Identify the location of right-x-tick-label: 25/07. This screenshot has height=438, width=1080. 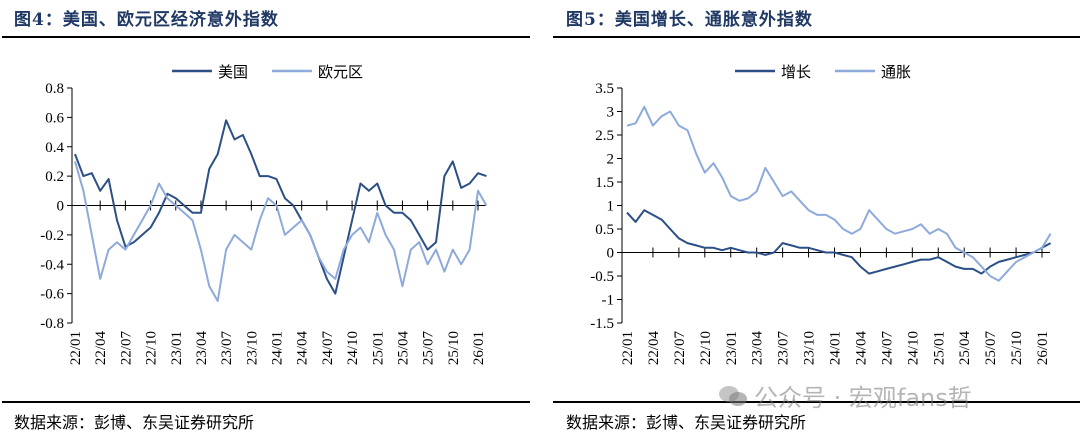
(991, 348).